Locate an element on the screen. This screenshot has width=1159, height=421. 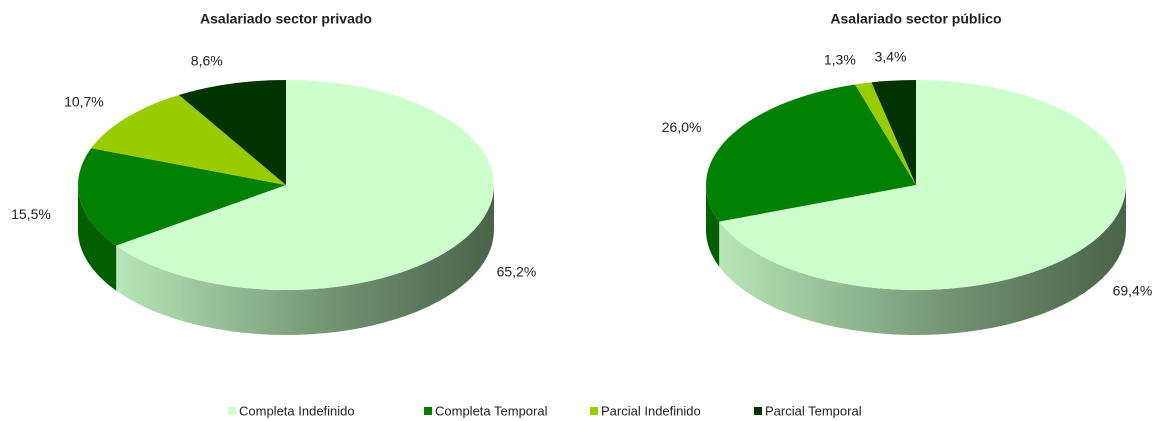
legend-label: Parcial Indefinido is located at coordinates (651, 410).